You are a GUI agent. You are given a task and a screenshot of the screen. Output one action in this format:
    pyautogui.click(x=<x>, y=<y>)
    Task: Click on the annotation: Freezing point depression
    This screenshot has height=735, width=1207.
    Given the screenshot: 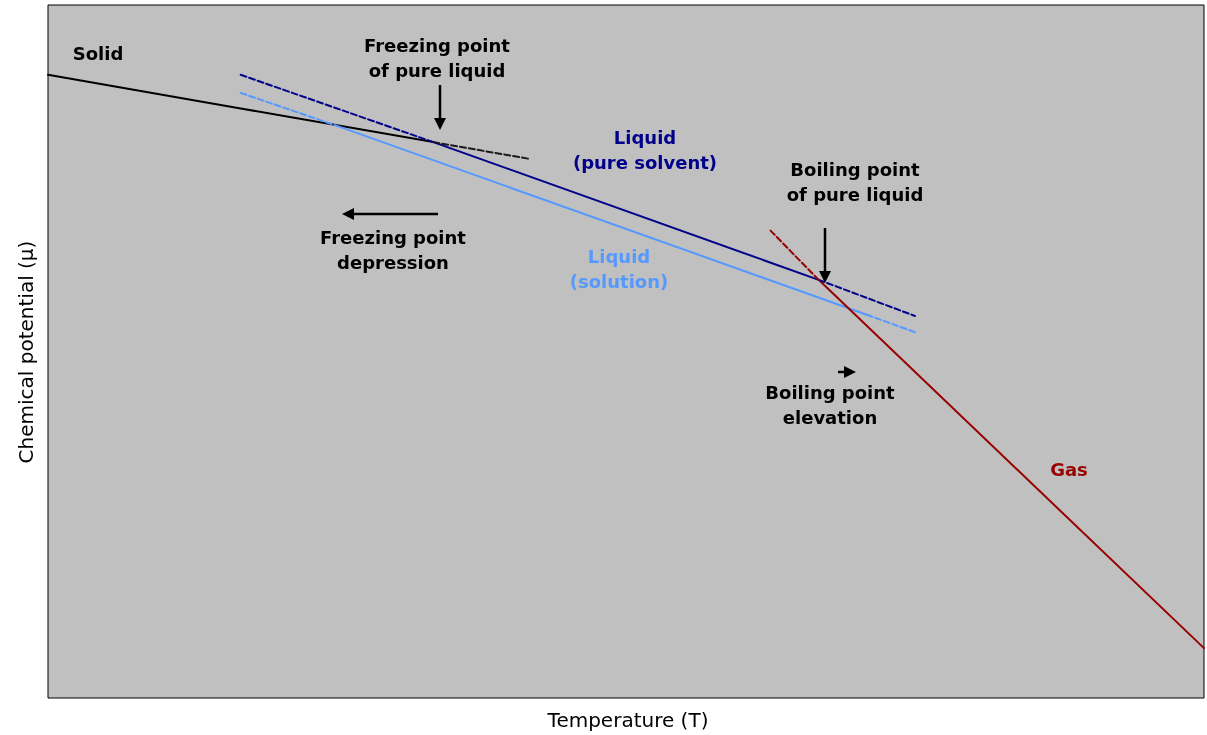 What is the action you would take?
    pyautogui.click(x=393, y=250)
    